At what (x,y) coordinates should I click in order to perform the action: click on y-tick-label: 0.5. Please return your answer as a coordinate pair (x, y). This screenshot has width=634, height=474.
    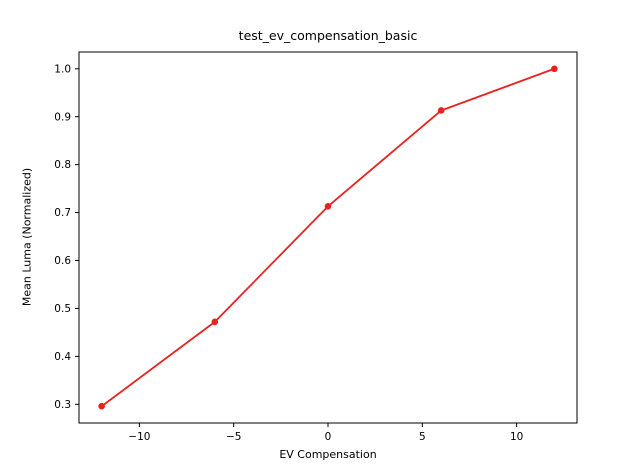
    Looking at the image, I should click on (62, 309).